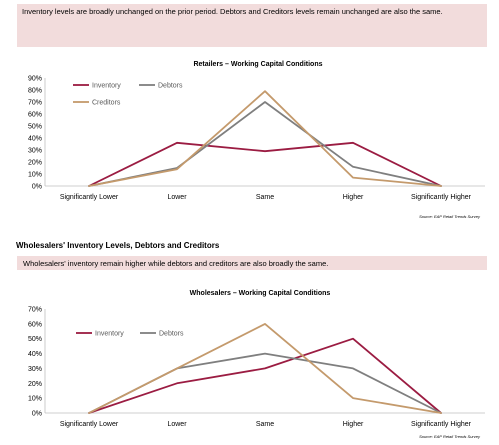 The height and width of the screenshot is (445, 499). I want to click on legend-label-creditors: Creditors, so click(106, 103).